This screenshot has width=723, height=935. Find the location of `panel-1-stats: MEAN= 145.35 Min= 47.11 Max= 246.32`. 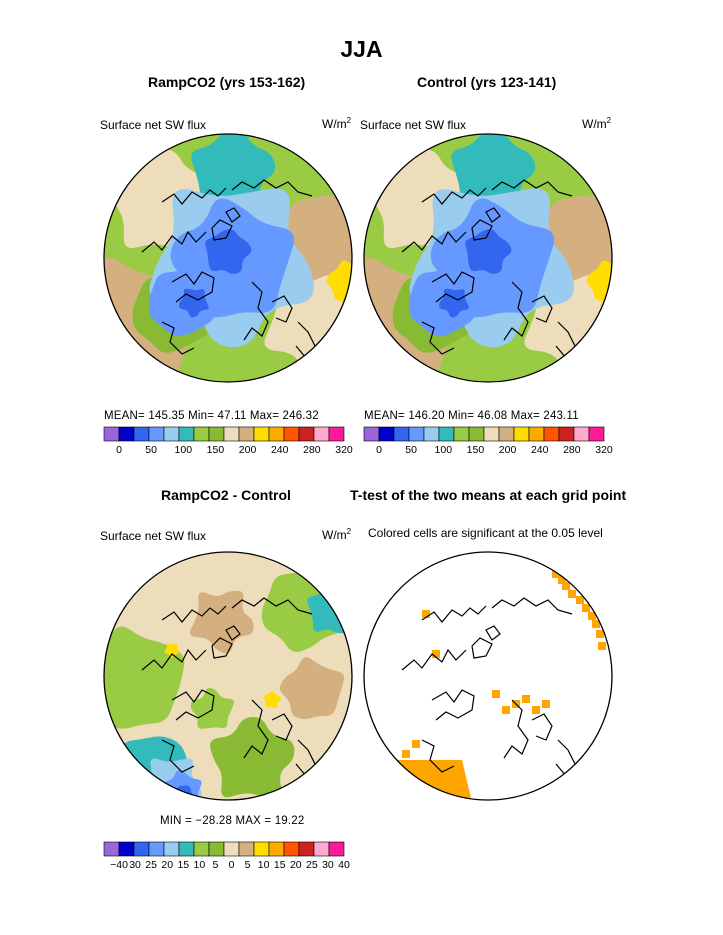

panel-1-stats: MEAN= 145.35 Min= 47.11 Max= 246.32 is located at coordinates (211, 416).